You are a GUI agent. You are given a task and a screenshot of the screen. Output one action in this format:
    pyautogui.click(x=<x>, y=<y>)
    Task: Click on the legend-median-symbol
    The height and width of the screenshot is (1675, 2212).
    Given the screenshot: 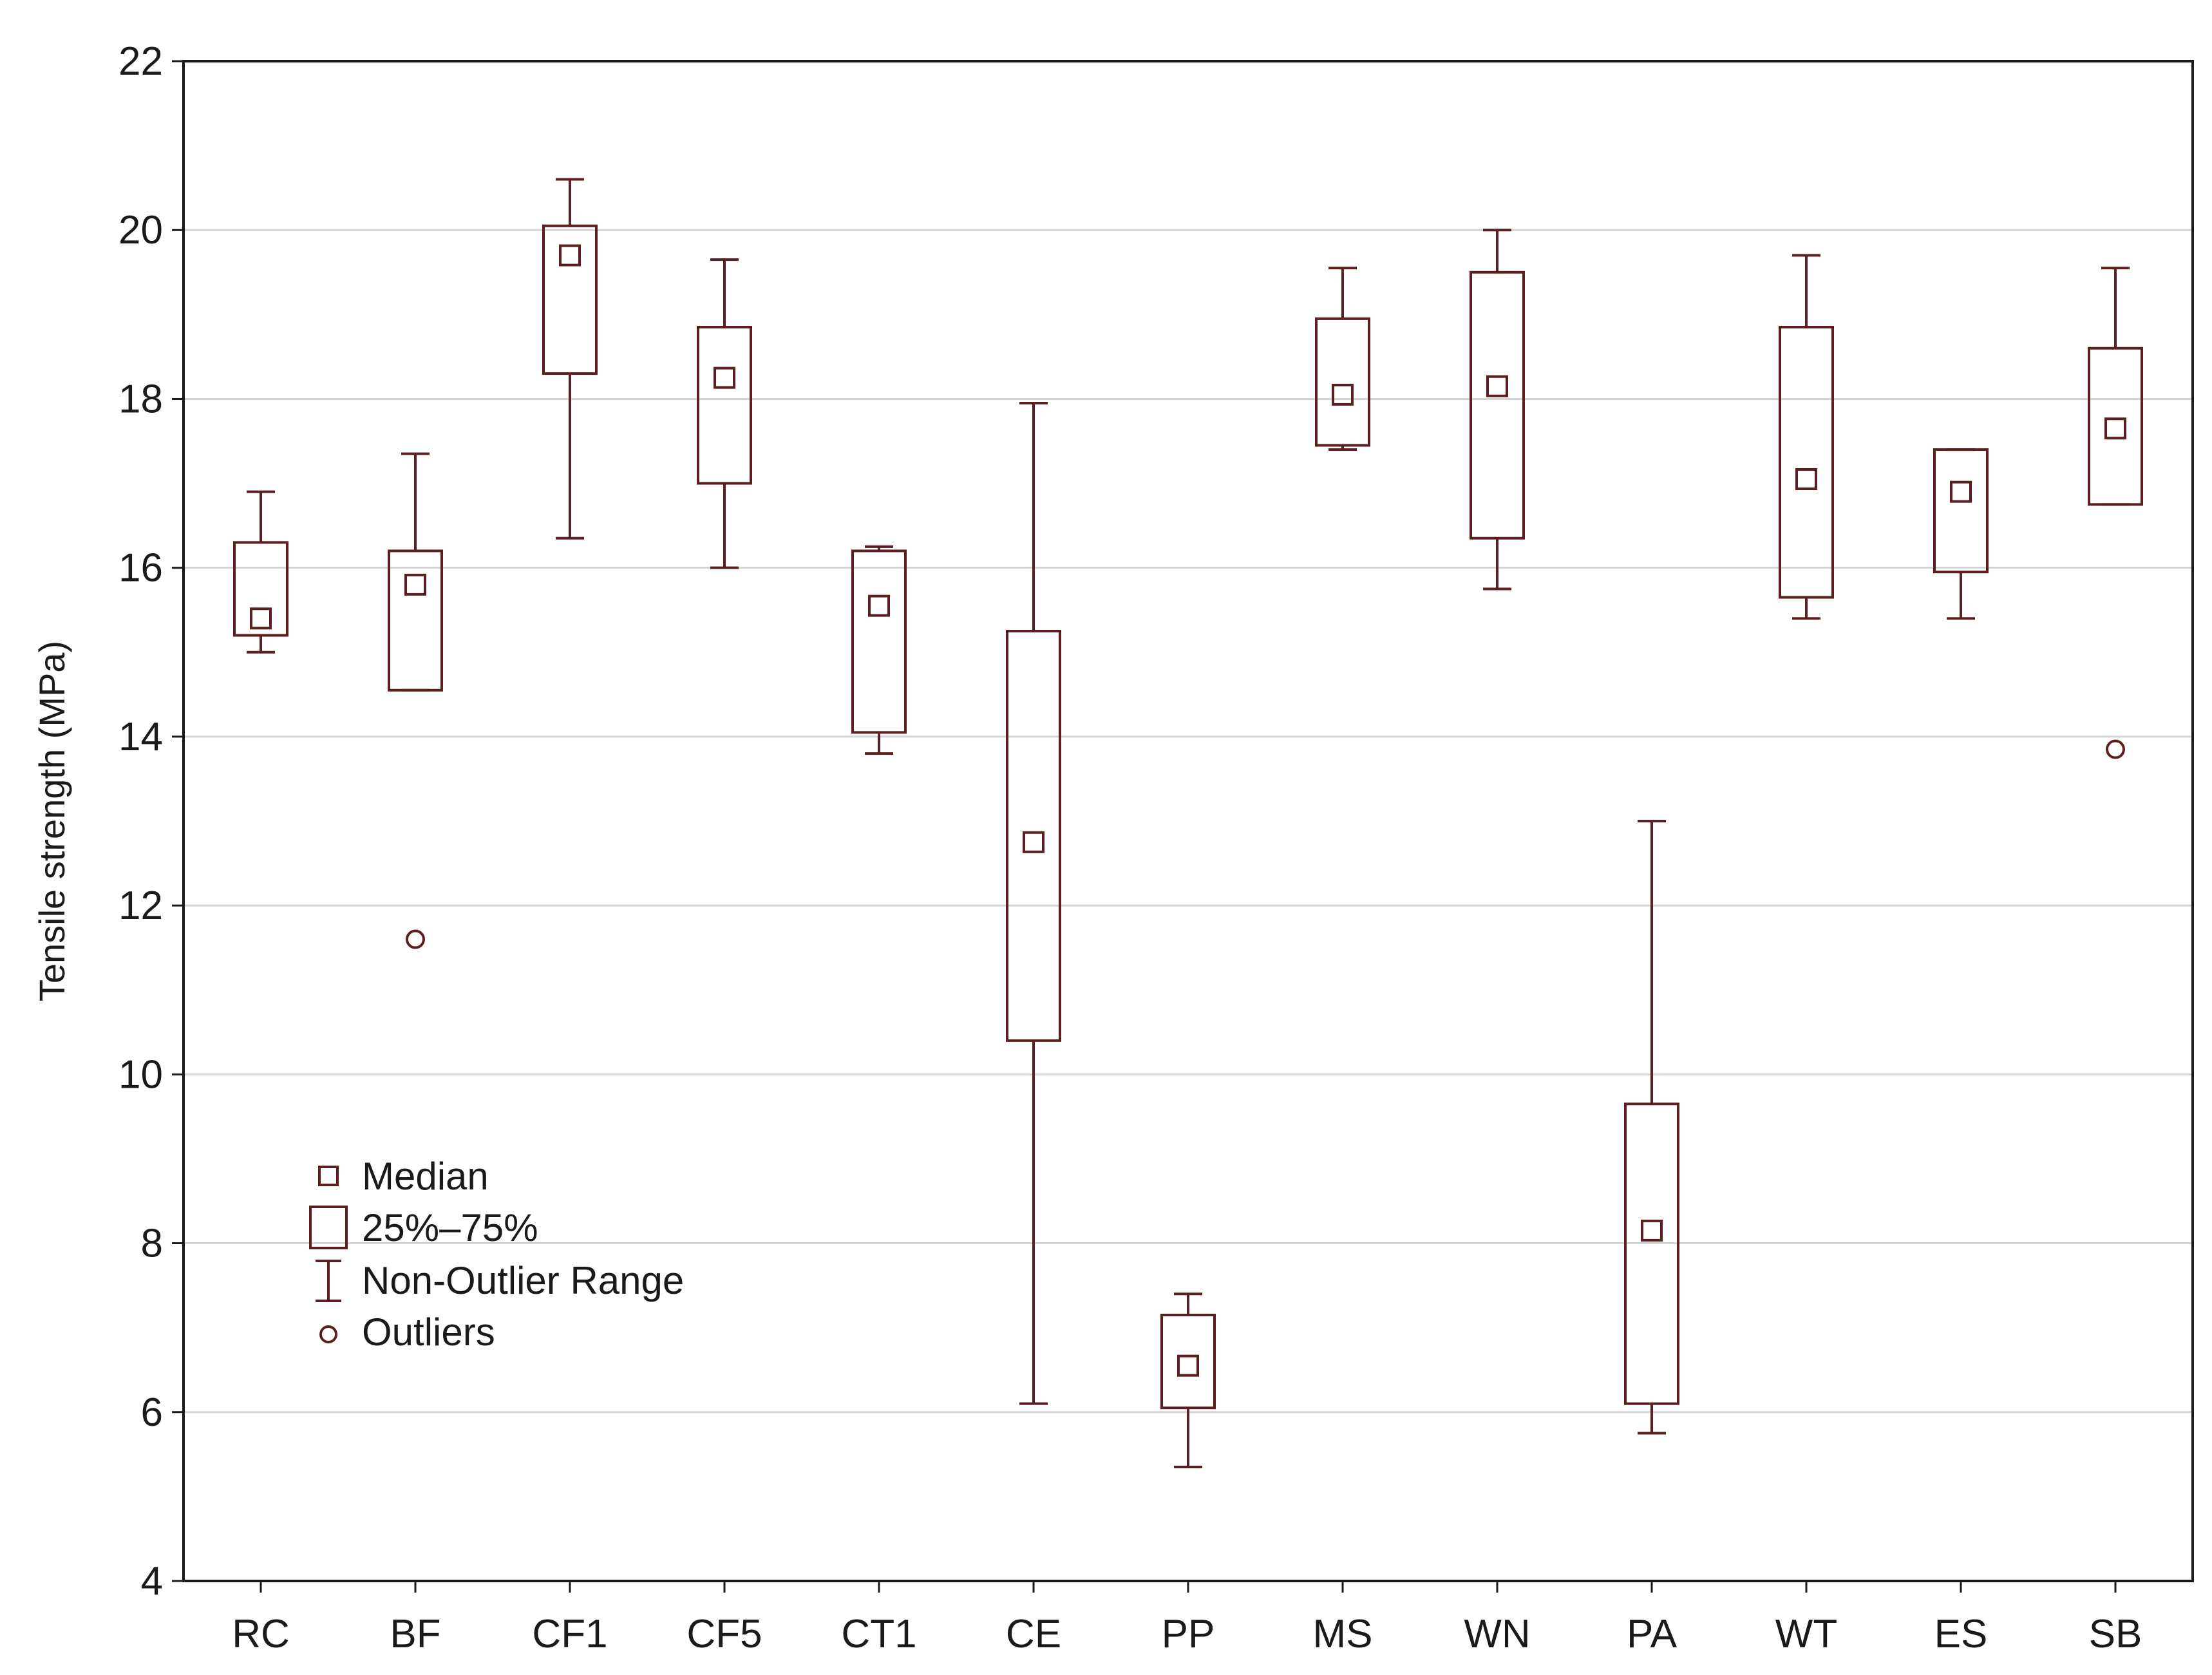 What is the action you would take?
    pyautogui.click(x=328, y=1176)
    